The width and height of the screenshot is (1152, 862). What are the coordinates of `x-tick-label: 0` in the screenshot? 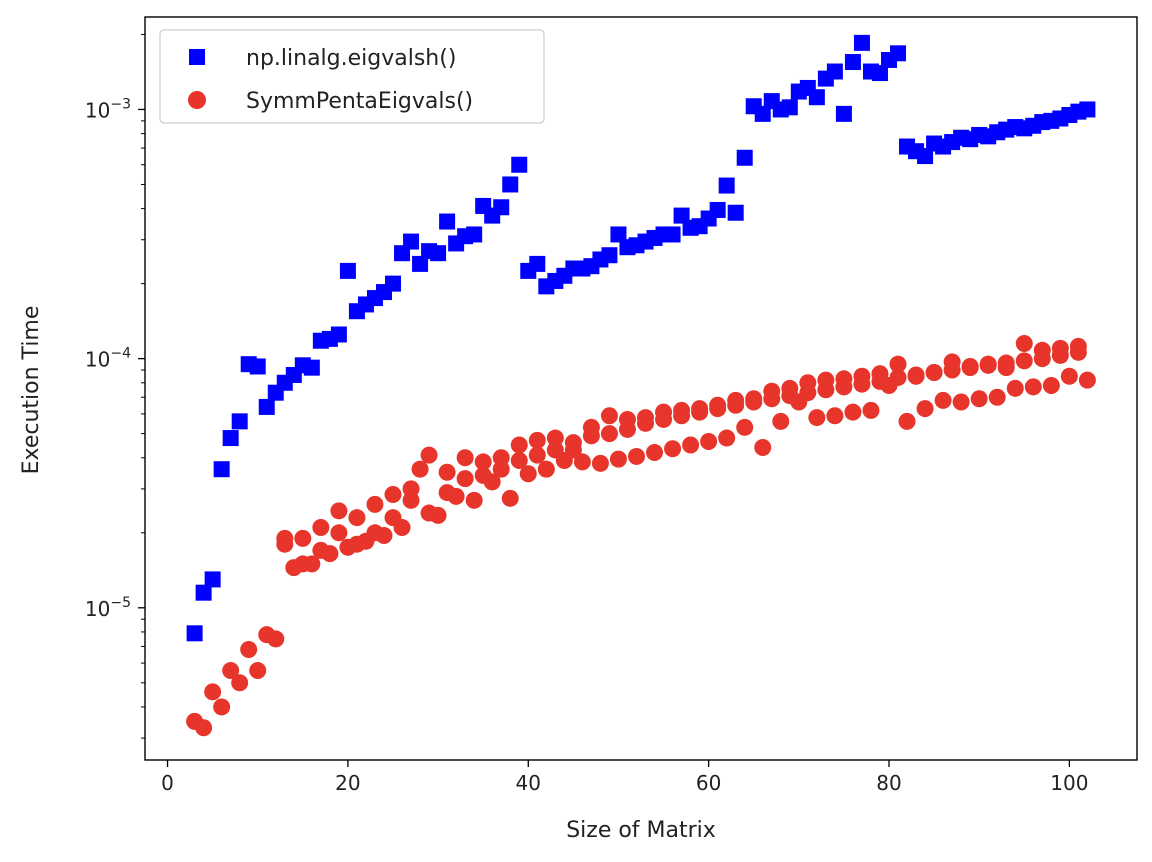 It's located at (167, 783).